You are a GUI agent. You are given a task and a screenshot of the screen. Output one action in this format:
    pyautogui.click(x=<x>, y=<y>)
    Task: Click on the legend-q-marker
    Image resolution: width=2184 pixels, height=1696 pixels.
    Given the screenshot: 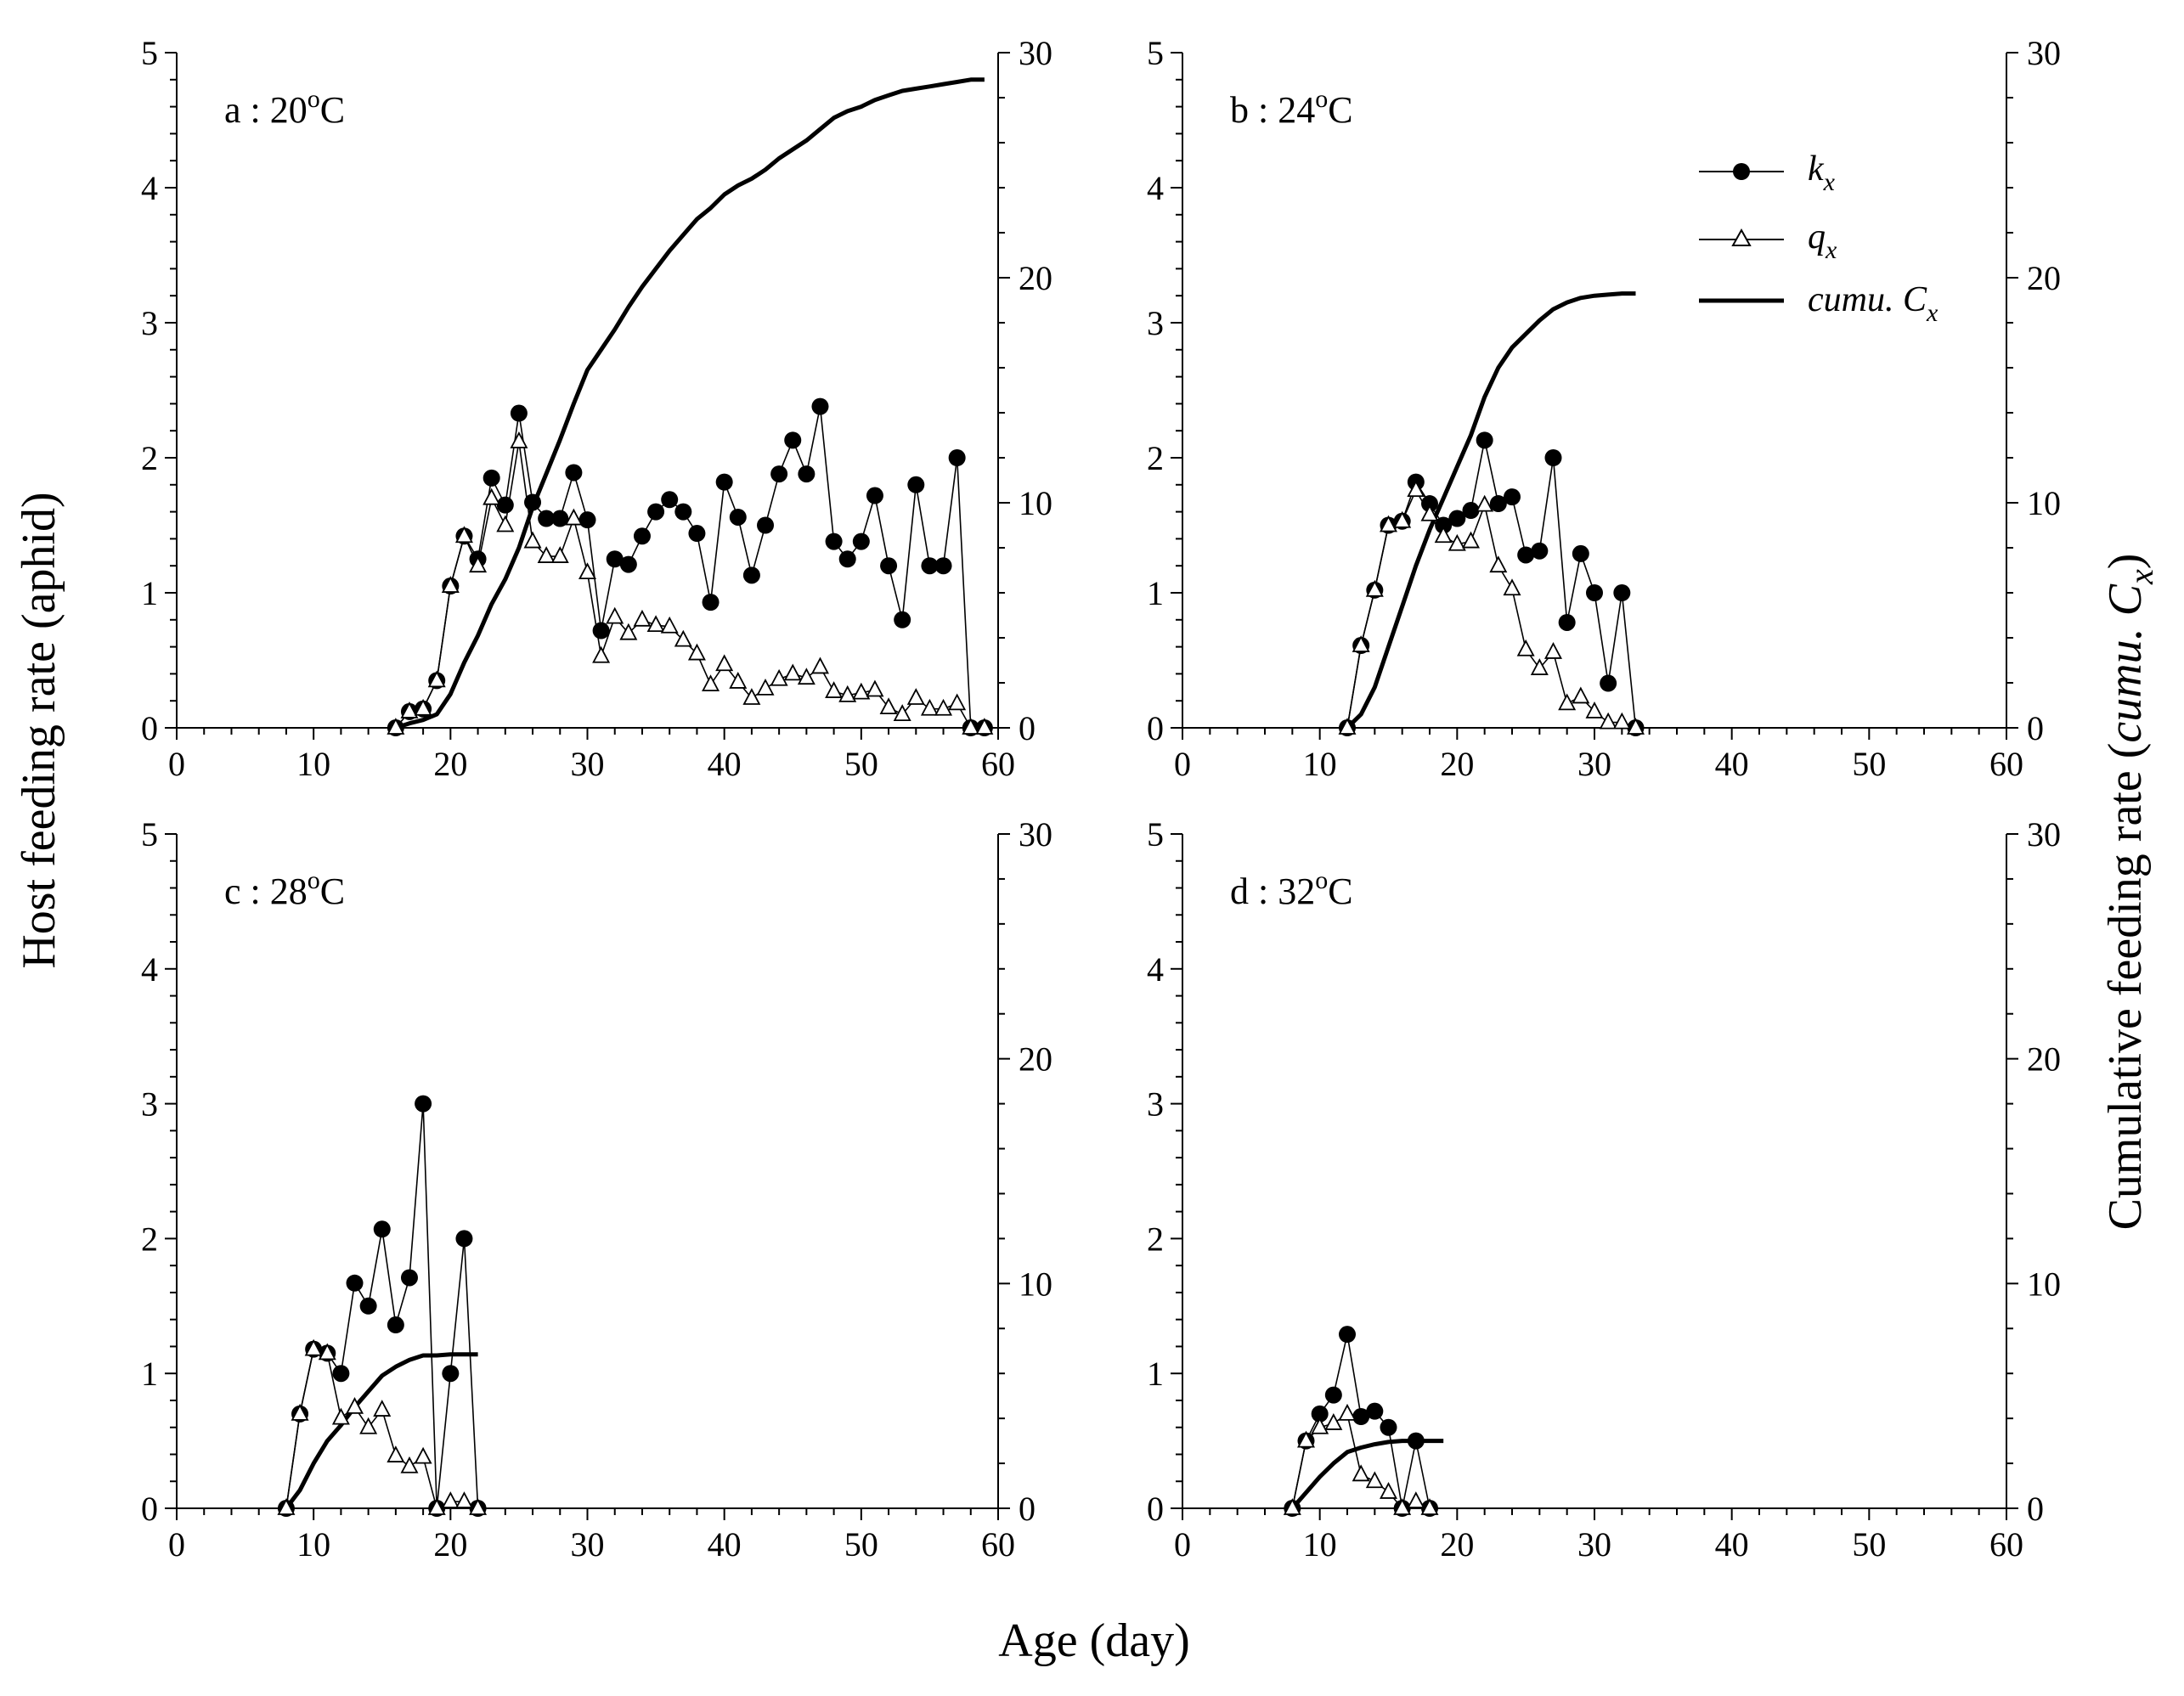 What is the action you would take?
    pyautogui.click(x=1742, y=237)
    